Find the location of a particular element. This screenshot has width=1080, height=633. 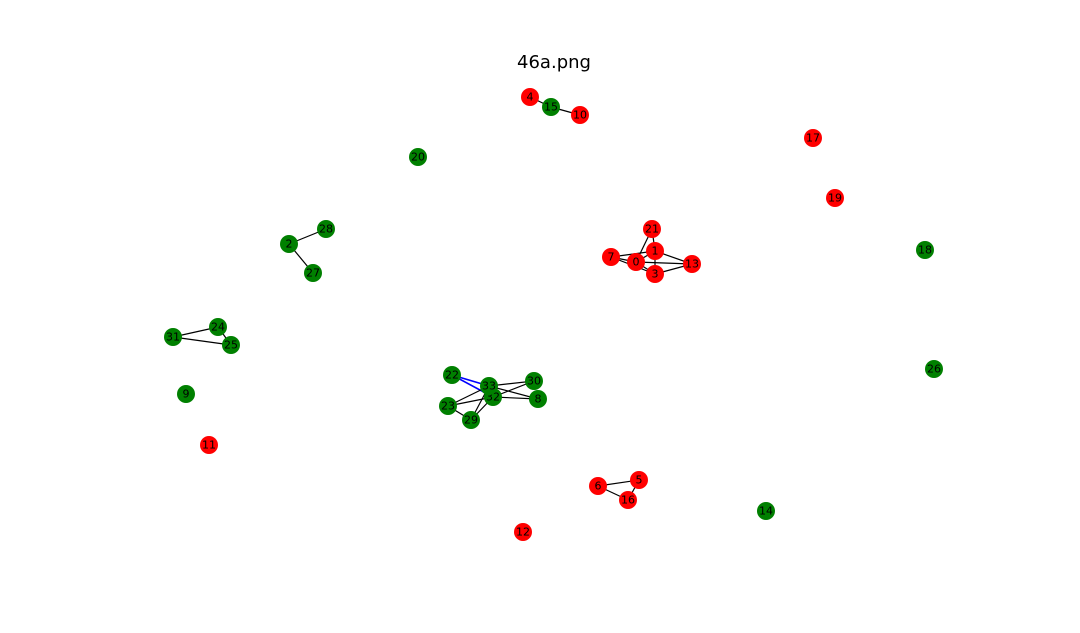

node-label: 25 is located at coordinates (231, 345).